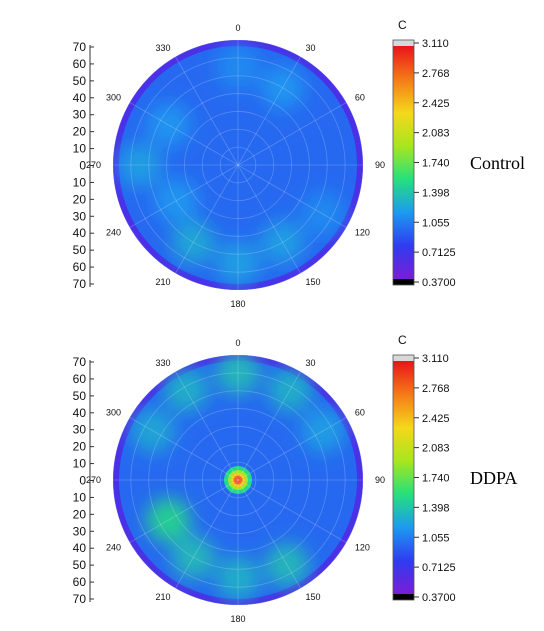 The height and width of the screenshot is (631, 544). I want to click on angle-tick-label: 90, so click(380, 165).